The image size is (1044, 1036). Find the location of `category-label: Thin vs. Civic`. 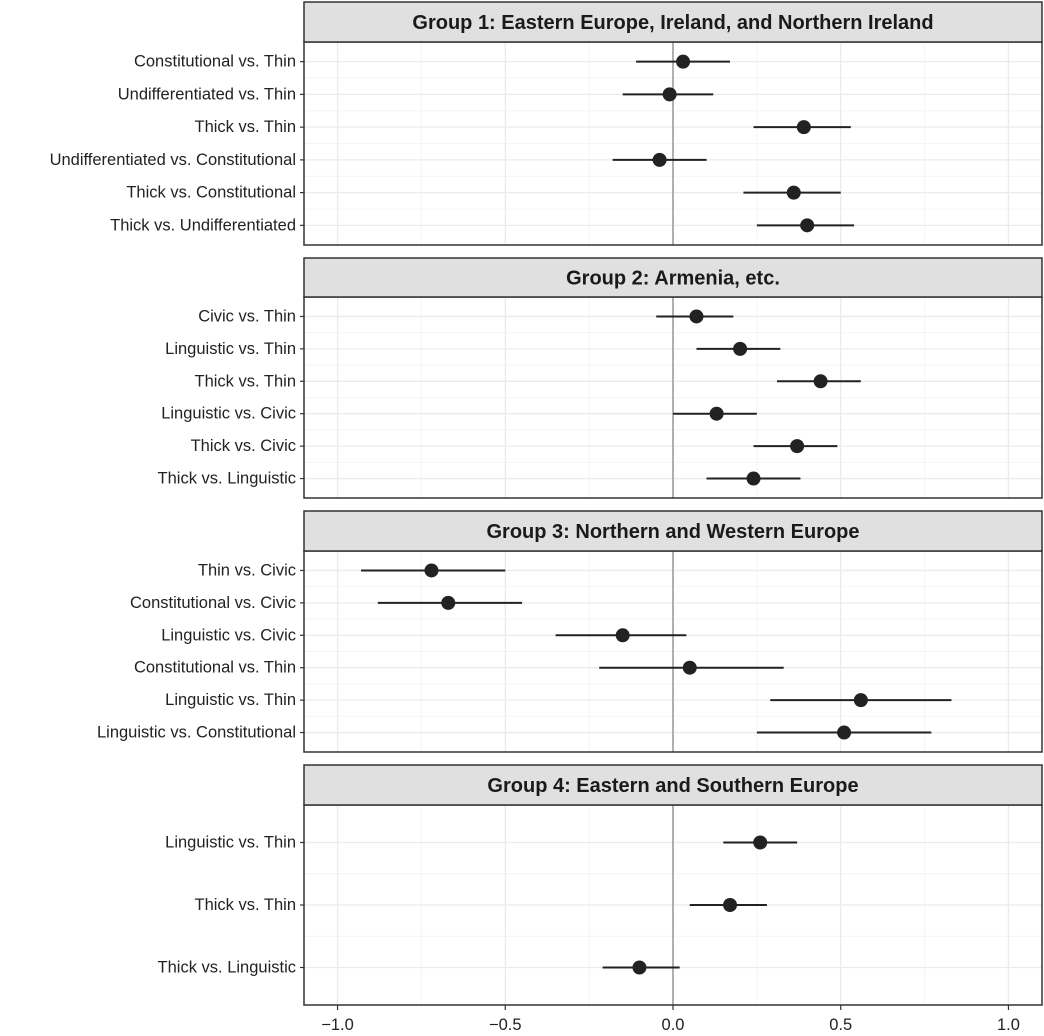

category-label: Thin vs. Civic is located at coordinates (247, 570).